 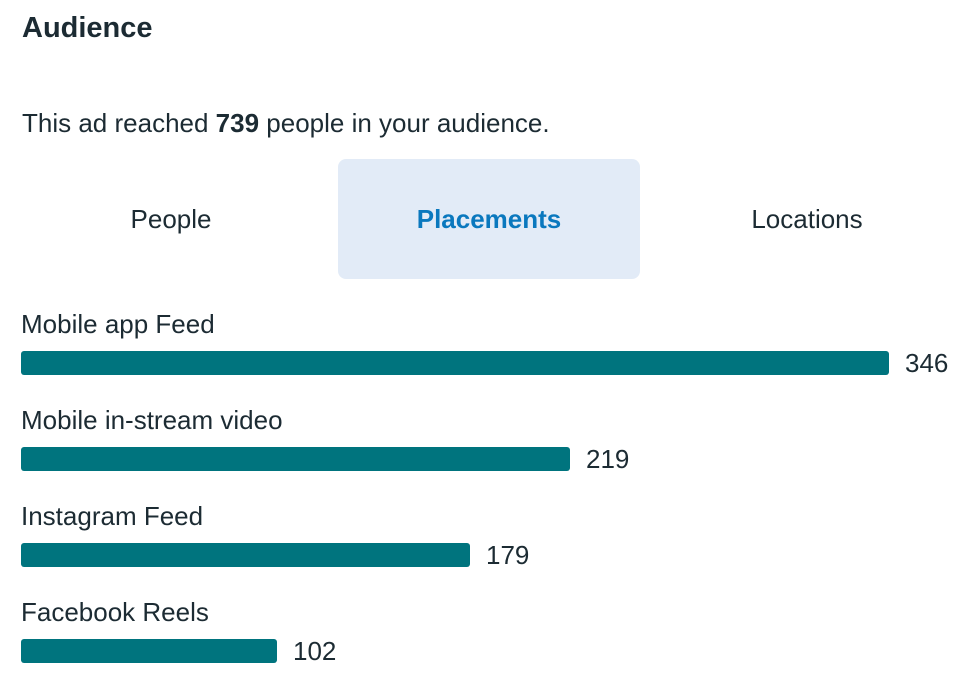 What do you see at coordinates (608, 459) in the screenshot?
I see `placement-value: 219` at bounding box center [608, 459].